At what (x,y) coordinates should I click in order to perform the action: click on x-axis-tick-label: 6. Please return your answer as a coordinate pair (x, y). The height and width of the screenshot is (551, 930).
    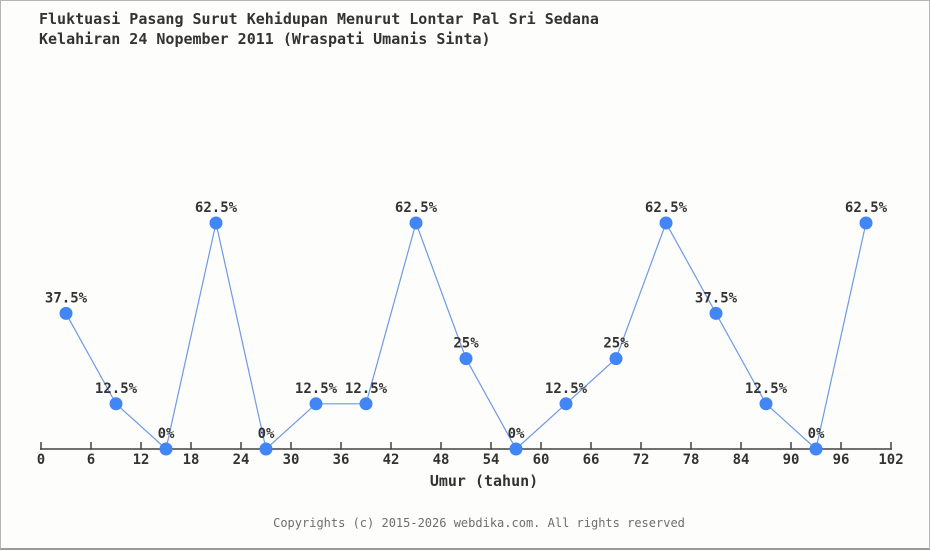
    Looking at the image, I should click on (91, 460).